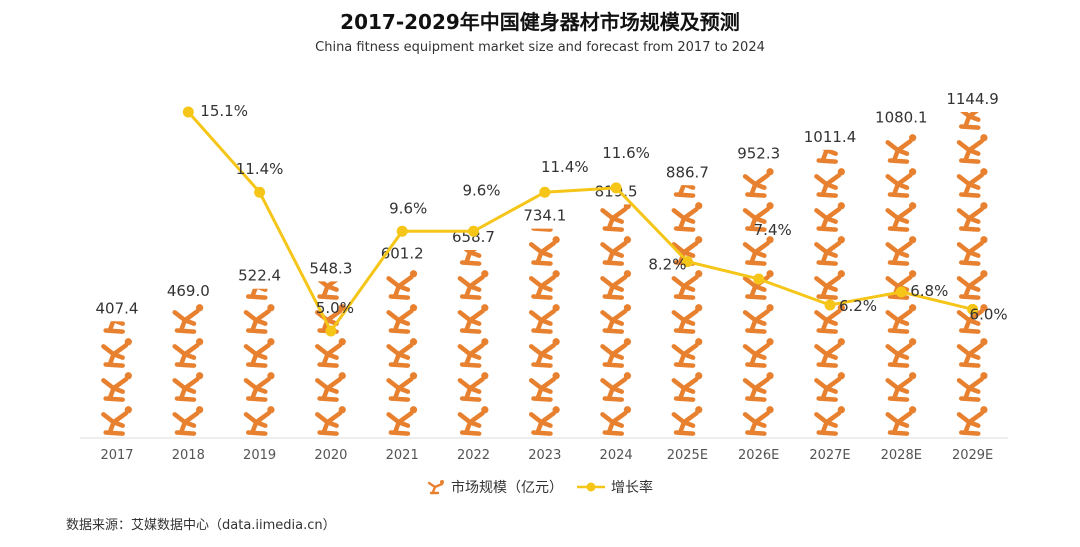 Image resolution: width=1080 pixels, height=547 pixels. I want to click on bar-value-label: 407.4, so click(117, 308).